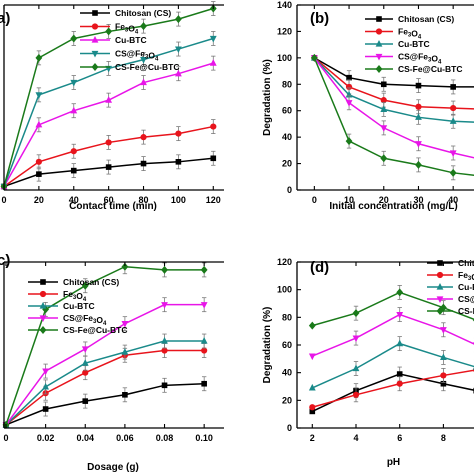 This screenshot has width=474, height=474. I want to click on legend-label: Cu-BTC, so click(131, 40).